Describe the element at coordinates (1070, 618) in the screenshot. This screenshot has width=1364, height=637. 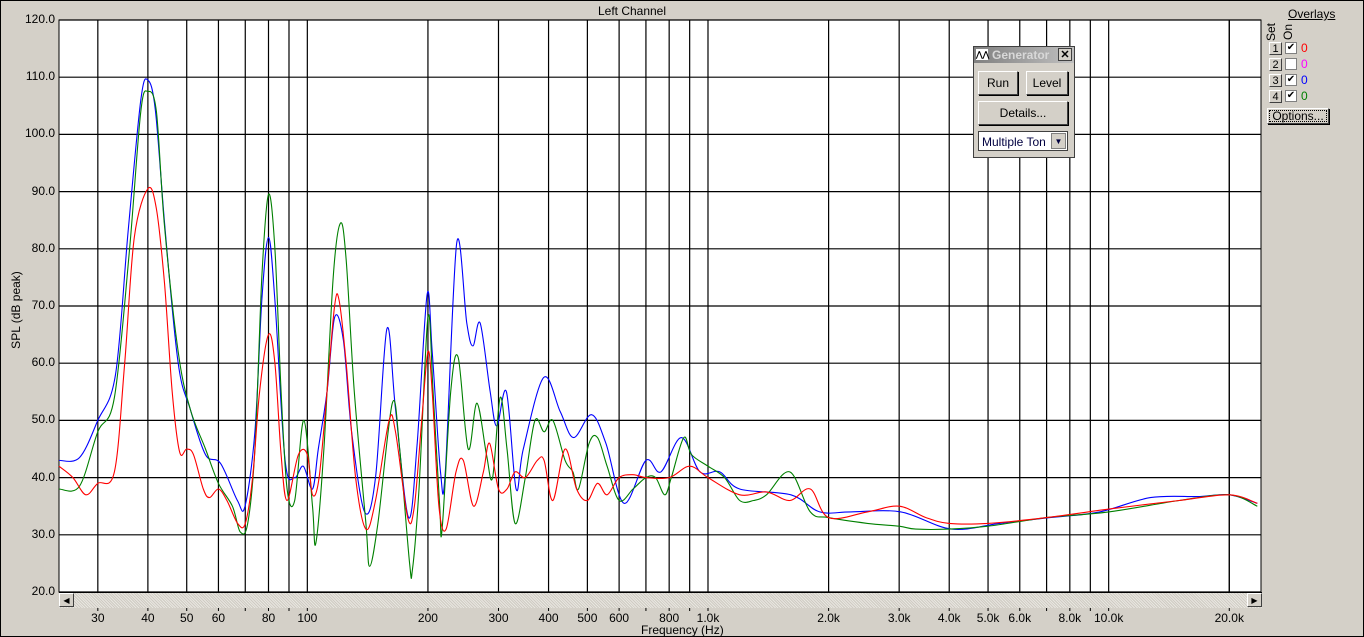
I see `x-tick-label: 8.0k` at that location.